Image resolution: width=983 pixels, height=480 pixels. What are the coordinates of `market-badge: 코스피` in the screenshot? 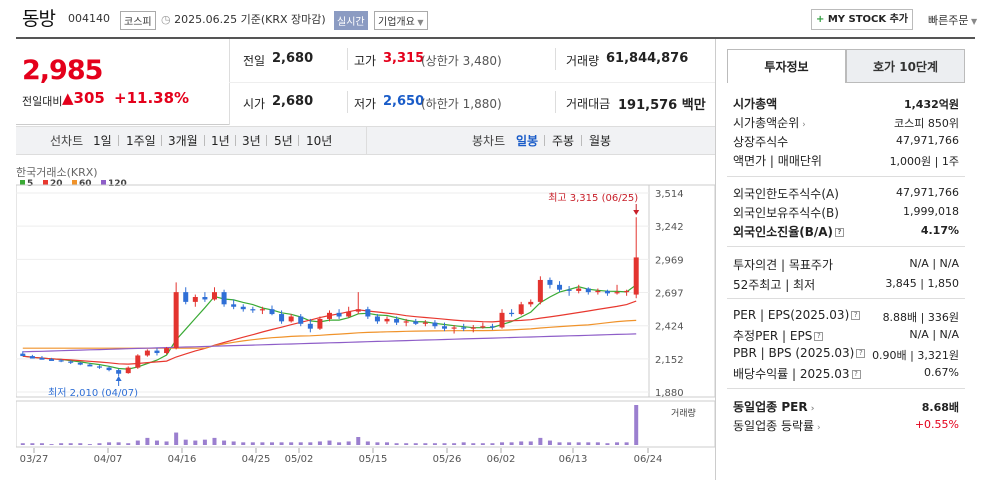 It's located at (138, 20).